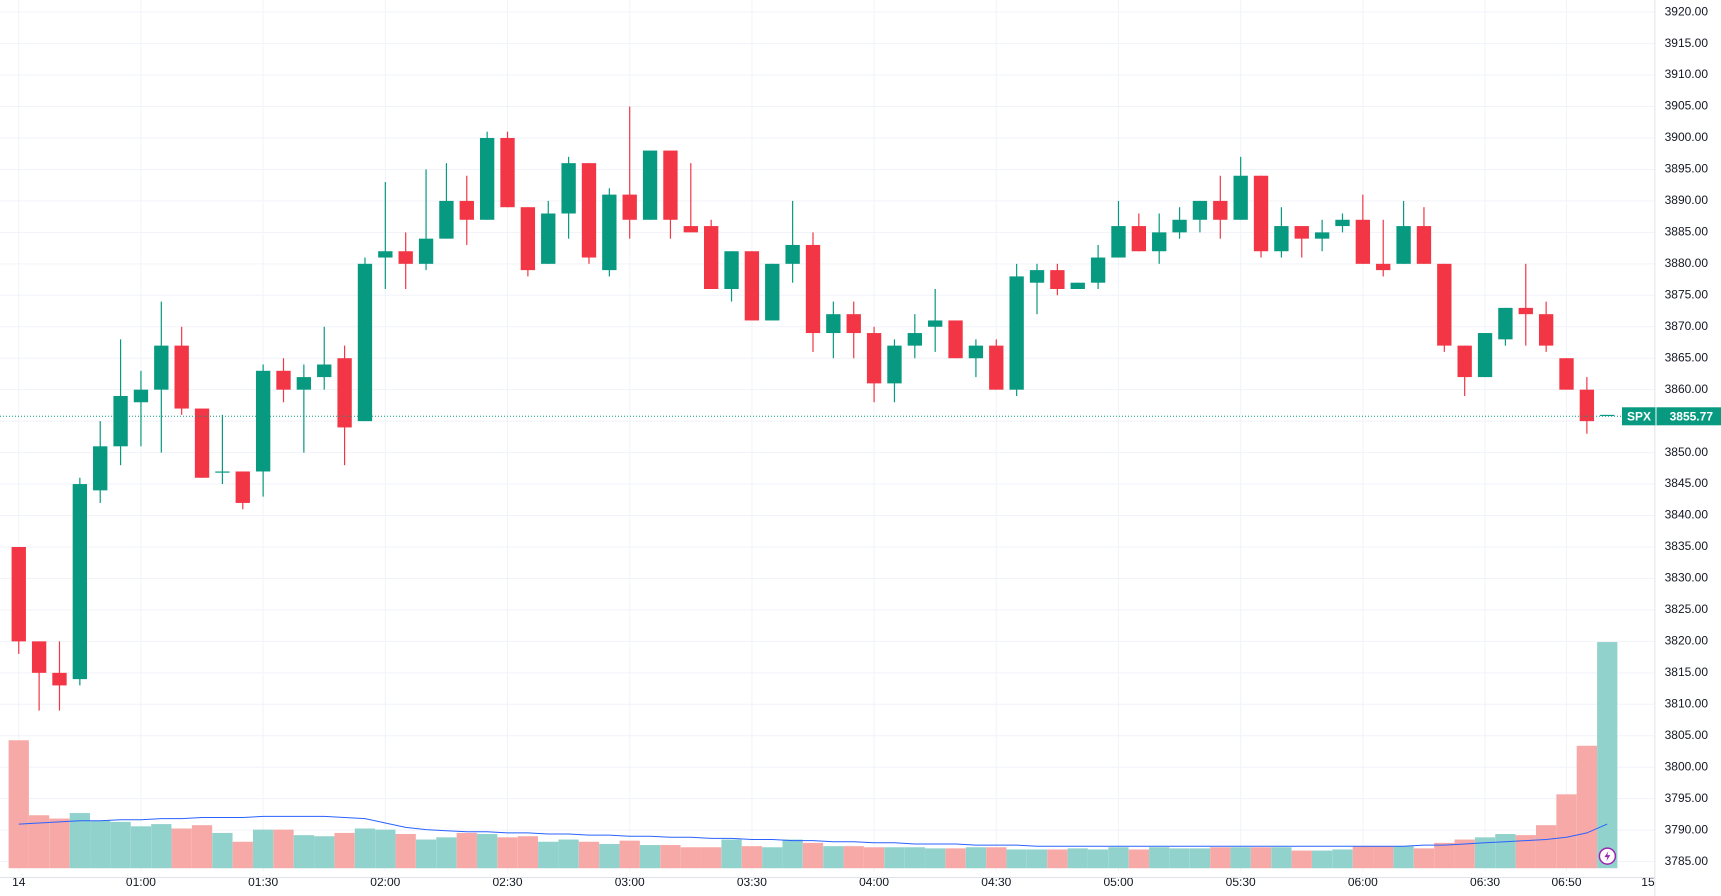 This screenshot has width=1721, height=896. What do you see at coordinates (813, 831) in the screenshot?
I see `volume-ma-line` at bounding box center [813, 831].